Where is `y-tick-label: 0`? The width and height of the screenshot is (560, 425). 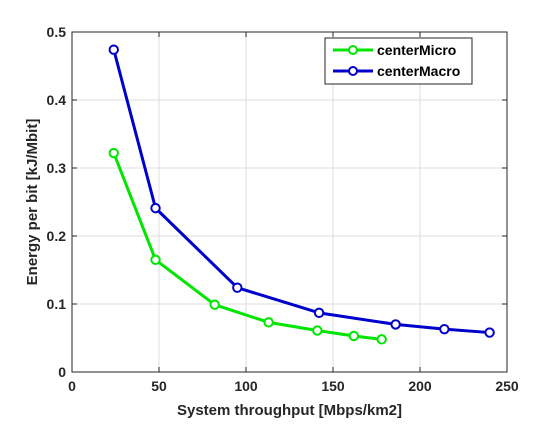
y-tick-label: 0 is located at coordinates (62, 372).